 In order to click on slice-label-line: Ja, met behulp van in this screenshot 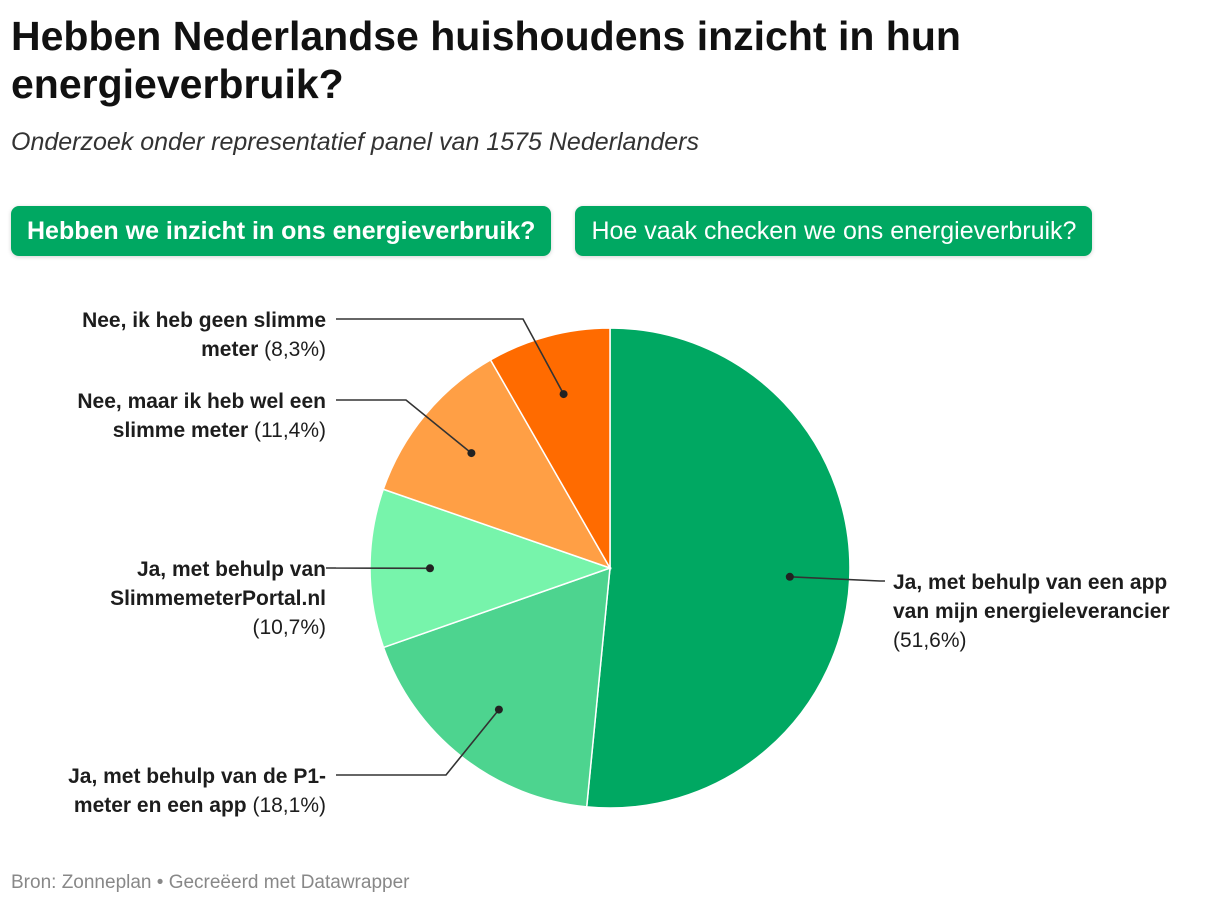, I will do `click(231, 569)`.